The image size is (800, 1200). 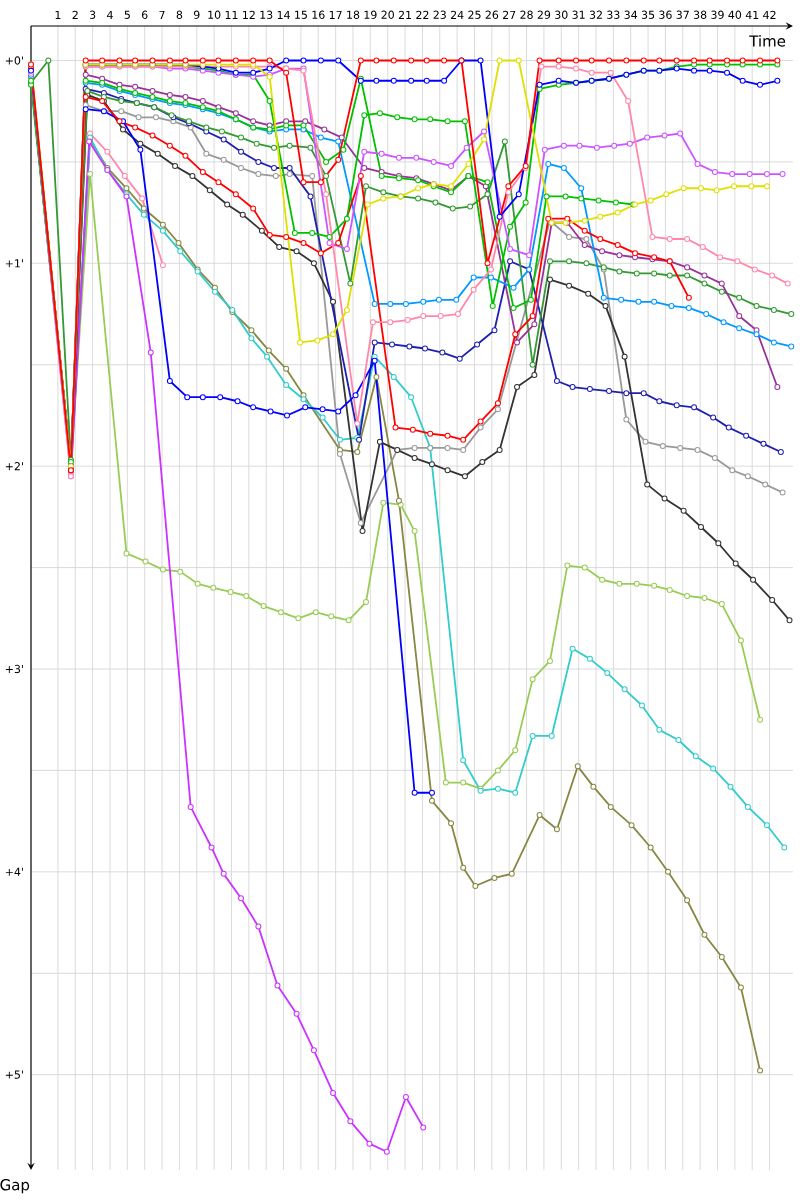 What do you see at coordinates (14, 1074) in the screenshot?
I see `y-tick-label: +5'` at bounding box center [14, 1074].